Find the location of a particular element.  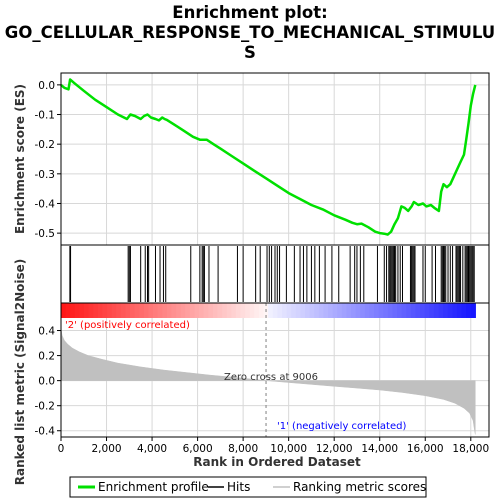

negative-correlation-label: '1' (negatively correlated) is located at coordinates (341, 426).